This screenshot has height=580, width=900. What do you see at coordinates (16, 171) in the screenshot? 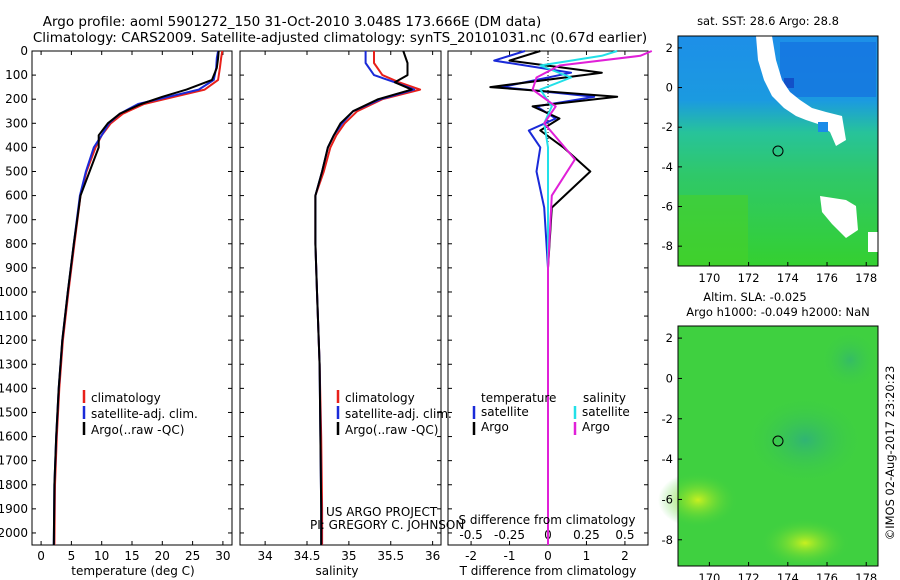
I see `depth-tick-label: 500` at bounding box center [16, 171].